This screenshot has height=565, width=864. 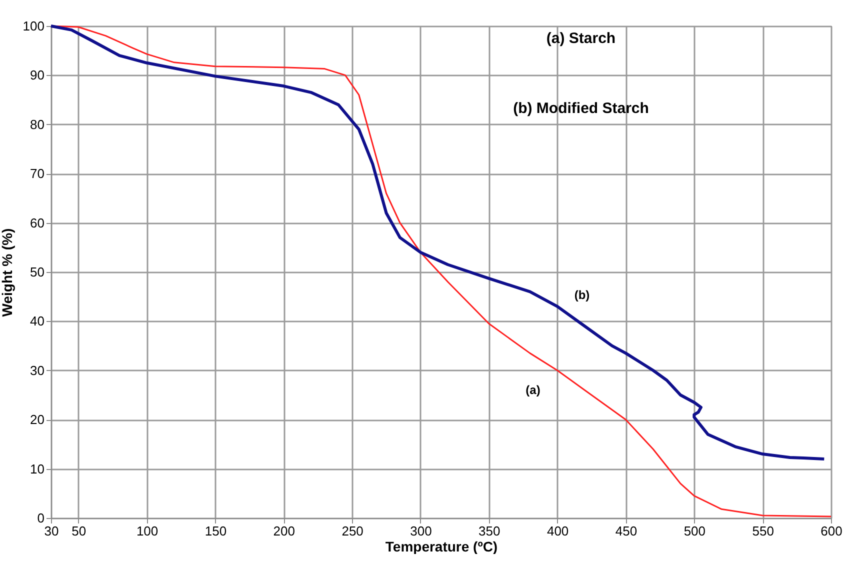 I want to click on x-tick-label: 350, so click(x=489, y=531).